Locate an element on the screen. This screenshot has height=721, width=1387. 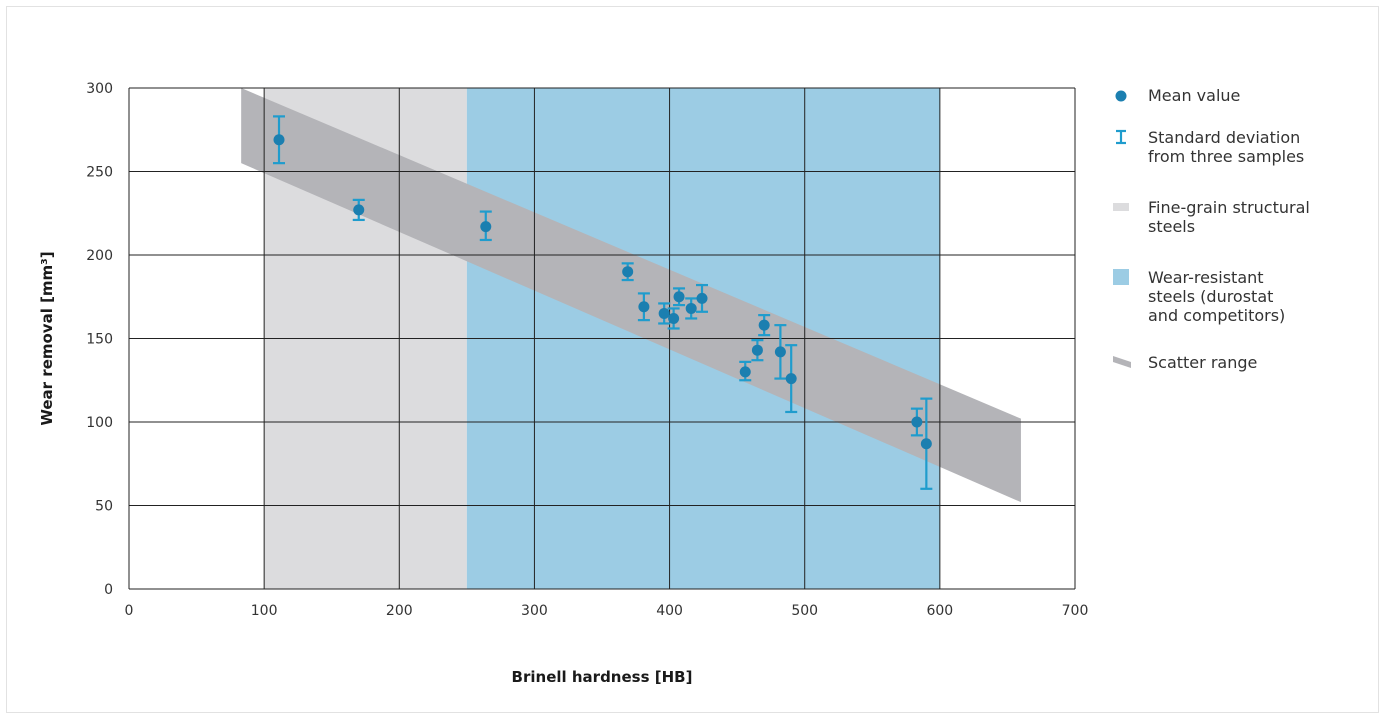
y-tick-label: 50 is located at coordinates (104, 507).